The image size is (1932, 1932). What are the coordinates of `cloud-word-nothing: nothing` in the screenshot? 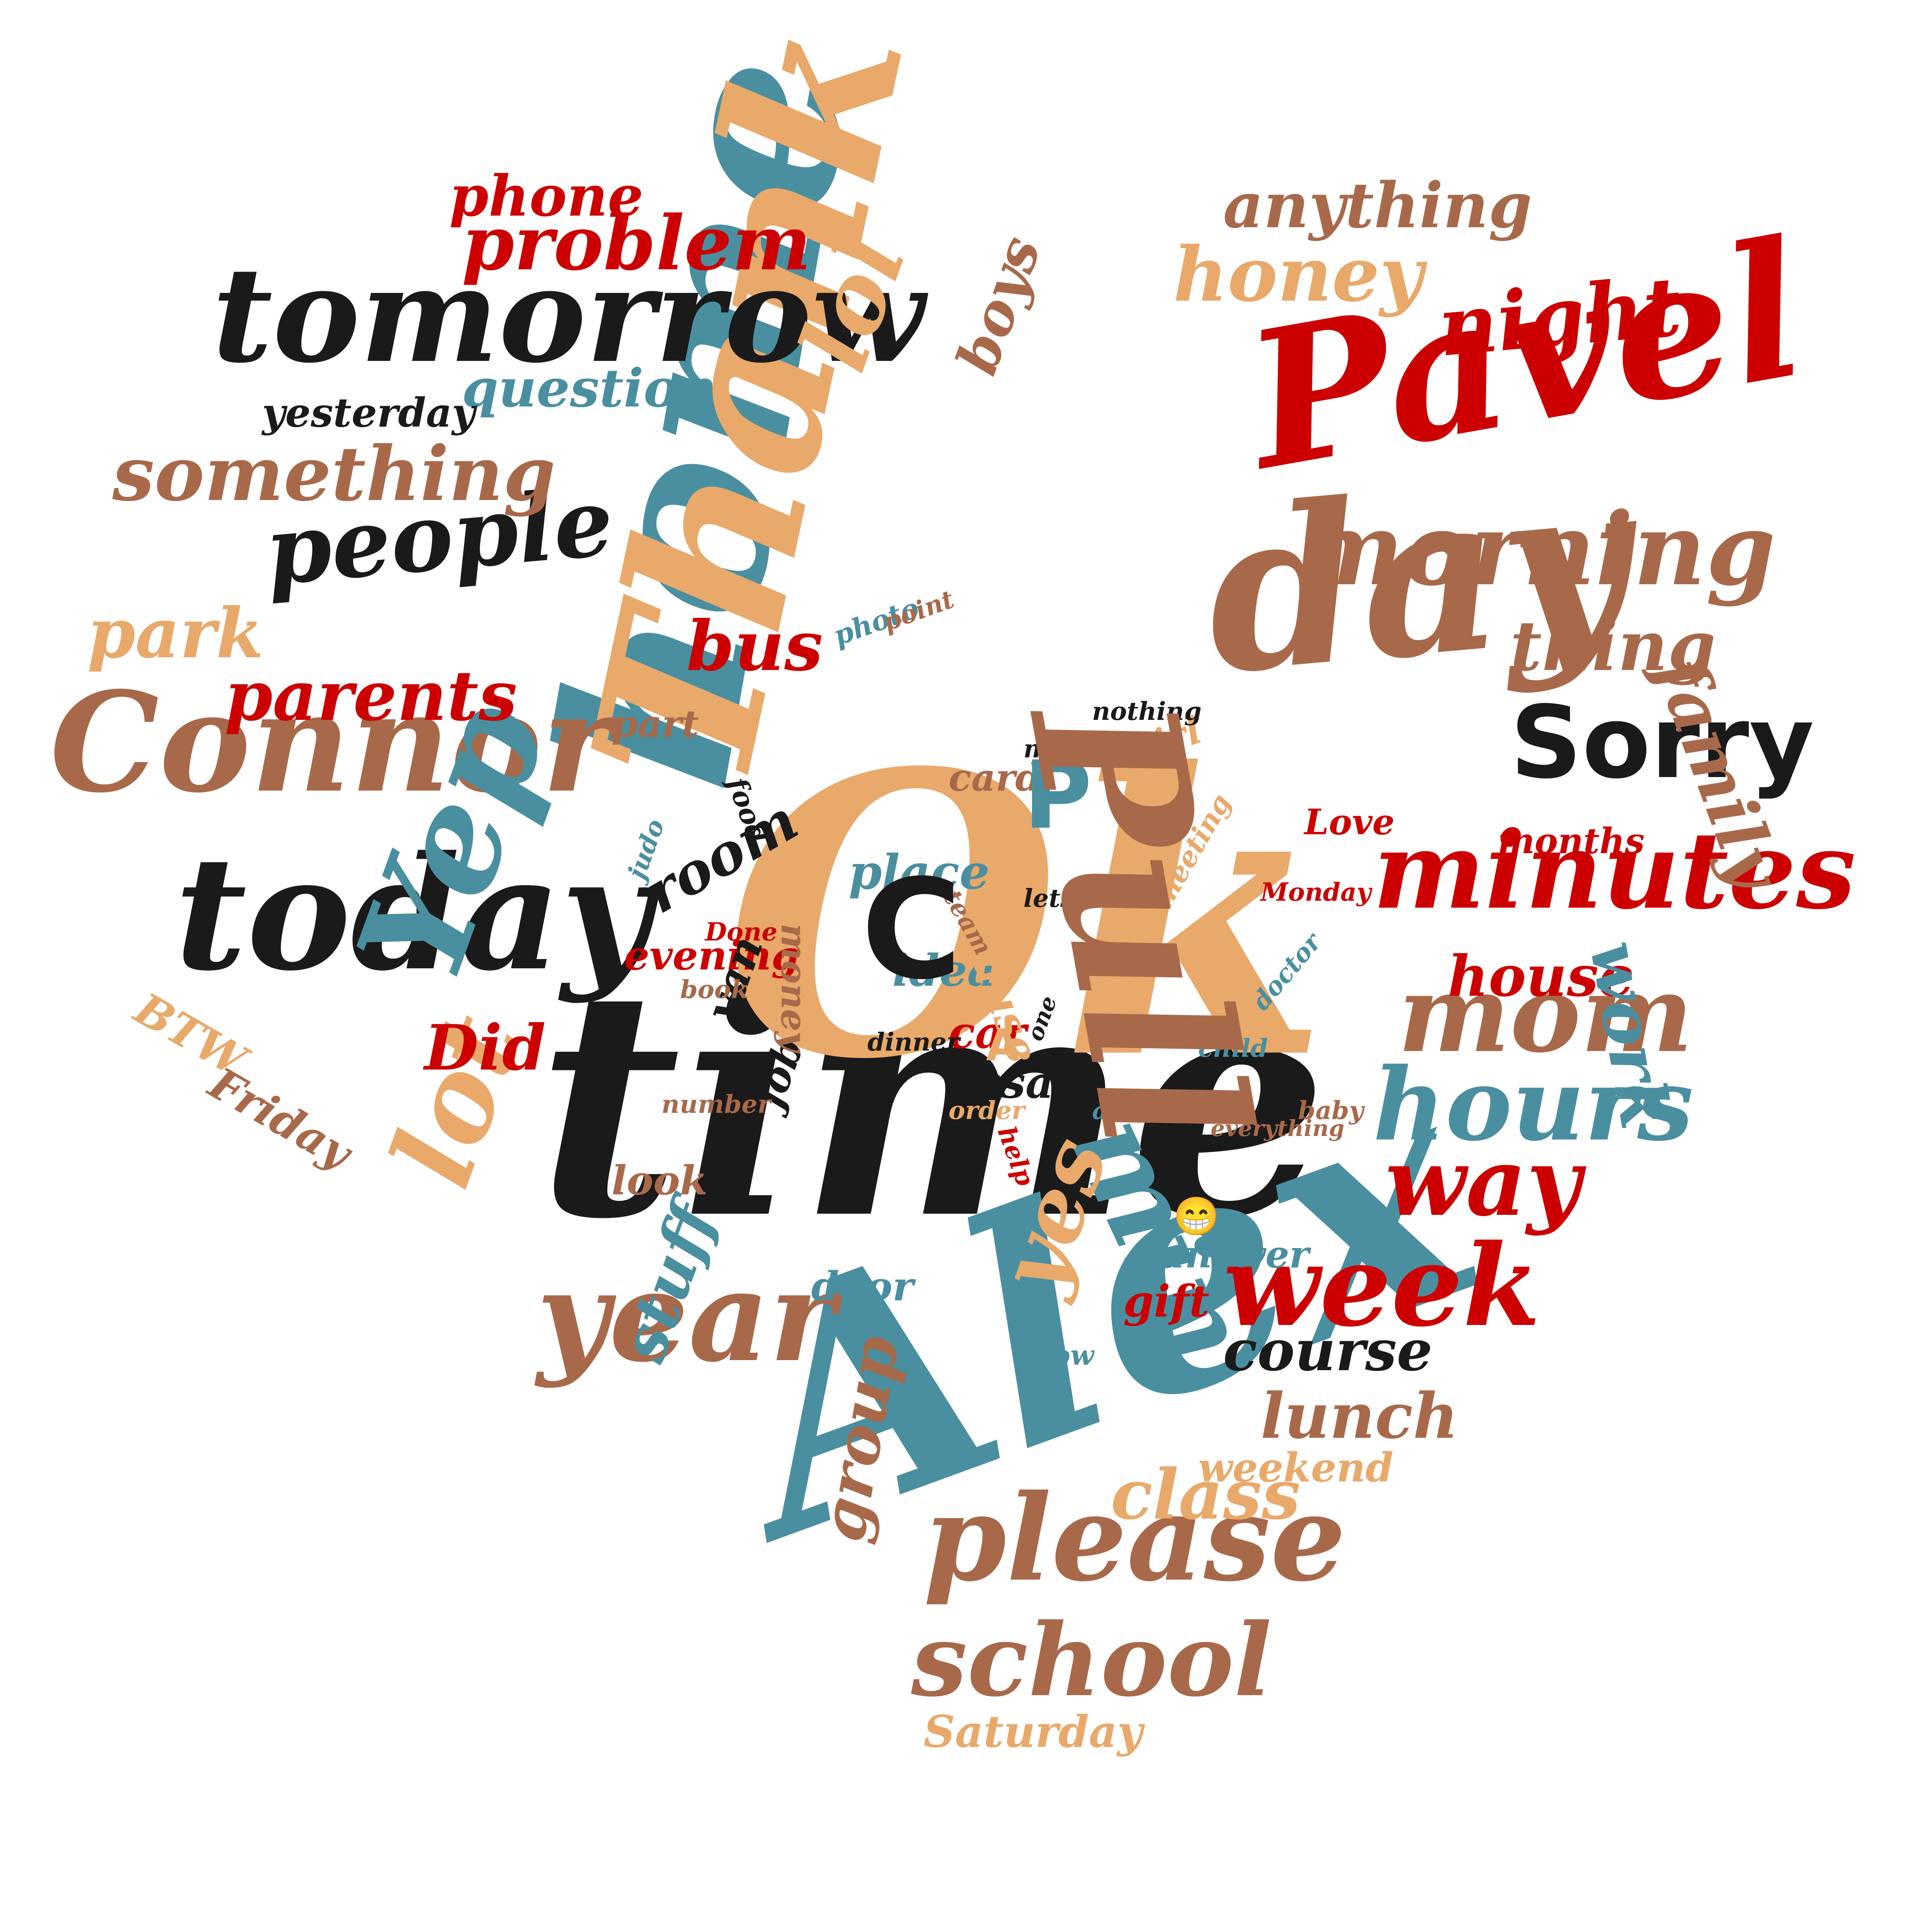 It's located at (1147, 711).